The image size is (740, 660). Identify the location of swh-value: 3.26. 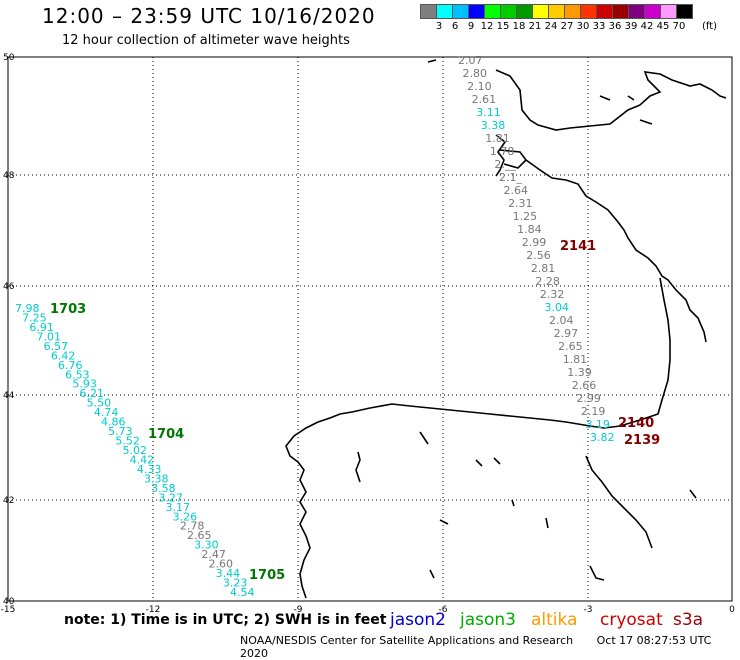
(185, 516).